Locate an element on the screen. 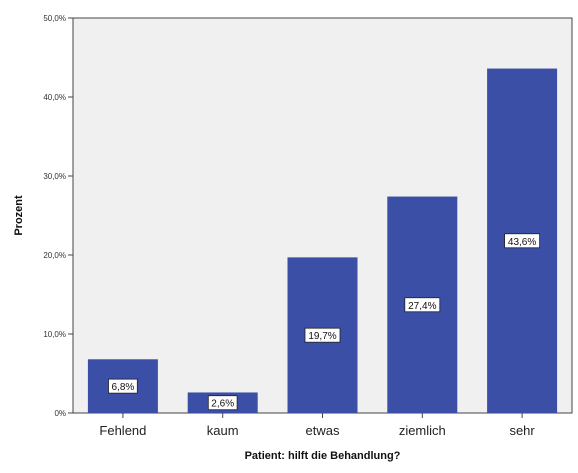  y-axis-label: Prozent is located at coordinates (19, 215).